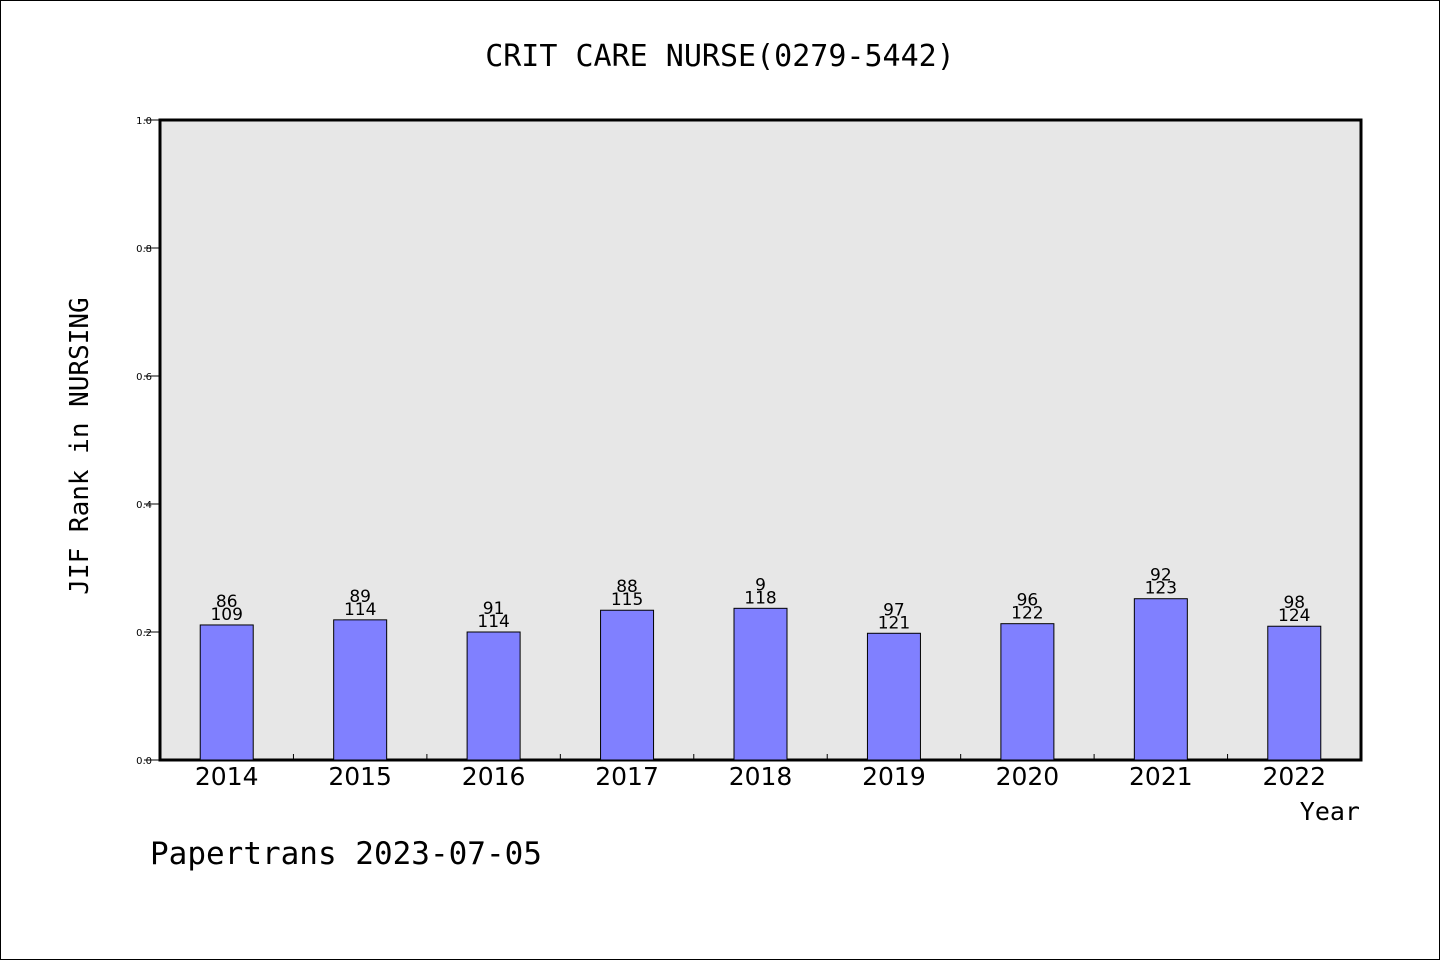  Describe the element at coordinates (720, 56) in the screenshot. I see `chart-title: CRIT CARE NURSE(0279-5442)` at that location.